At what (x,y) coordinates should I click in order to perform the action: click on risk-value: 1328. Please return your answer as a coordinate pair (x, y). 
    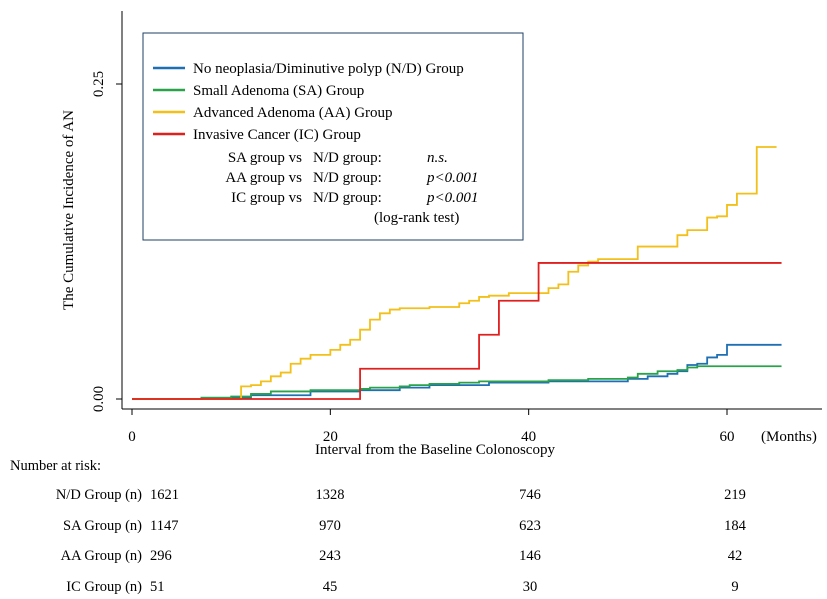
    Looking at the image, I should click on (330, 495).